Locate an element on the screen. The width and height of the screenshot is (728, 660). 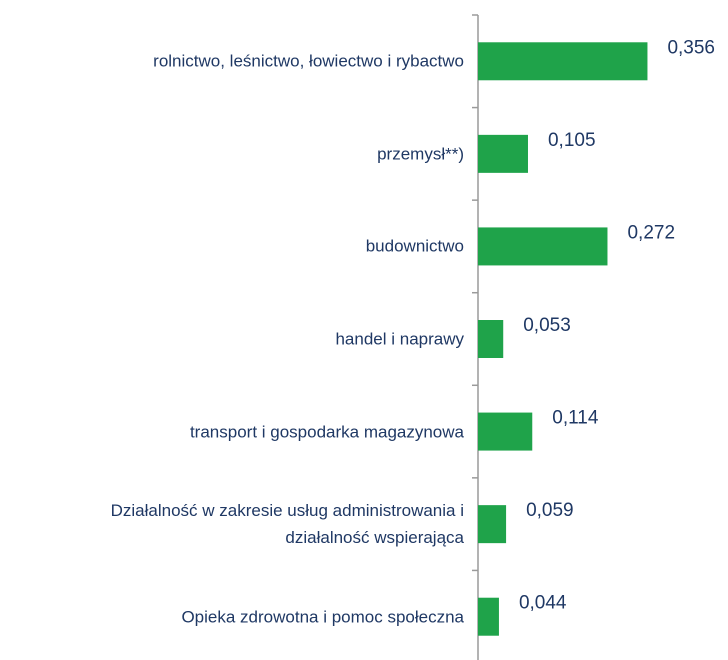
value-label: 0,044 is located at coordinates (543, 603).